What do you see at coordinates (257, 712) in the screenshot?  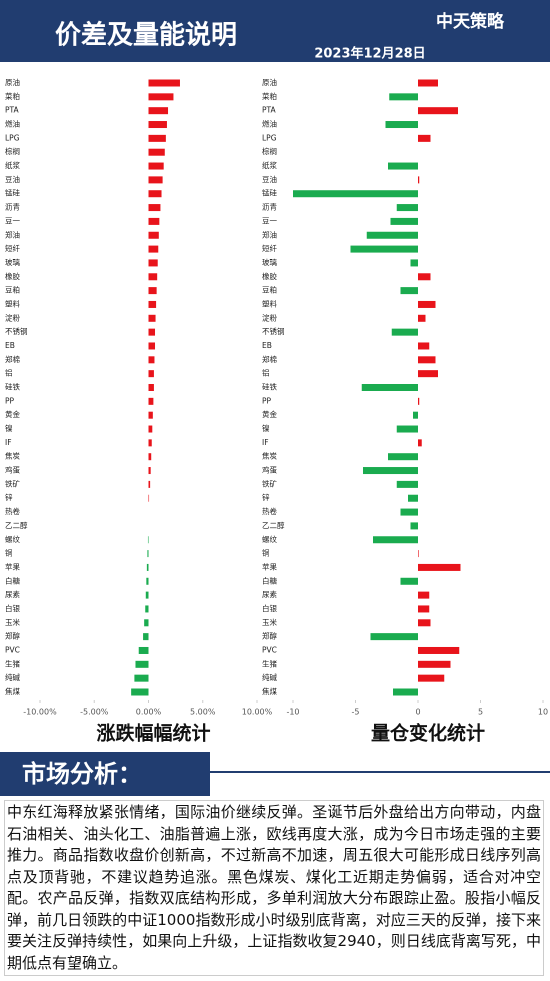 I see `x-tick-label: 10.00%` at bounding box center [257, 712].